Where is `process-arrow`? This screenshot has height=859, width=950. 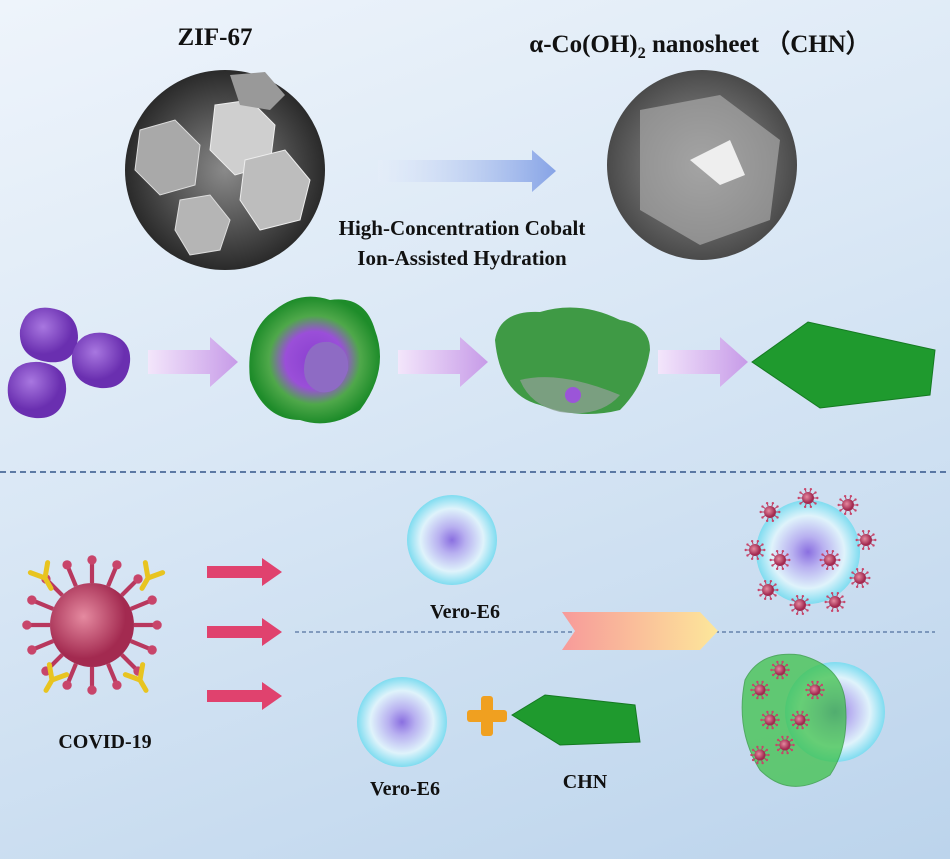 process-arrow is located at coordinates (467, 171).